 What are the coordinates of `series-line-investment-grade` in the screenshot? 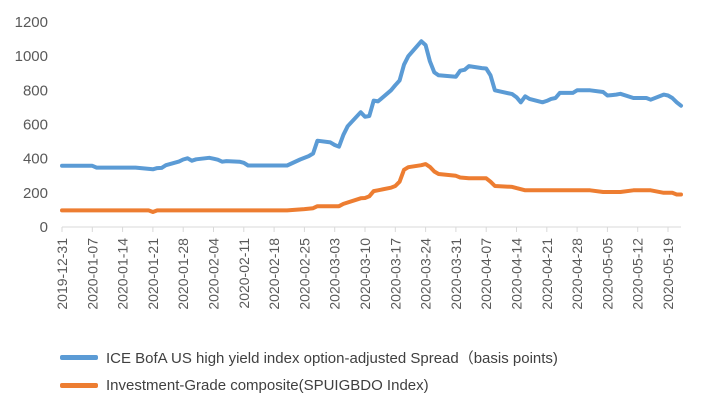 It's located at (371, 188).